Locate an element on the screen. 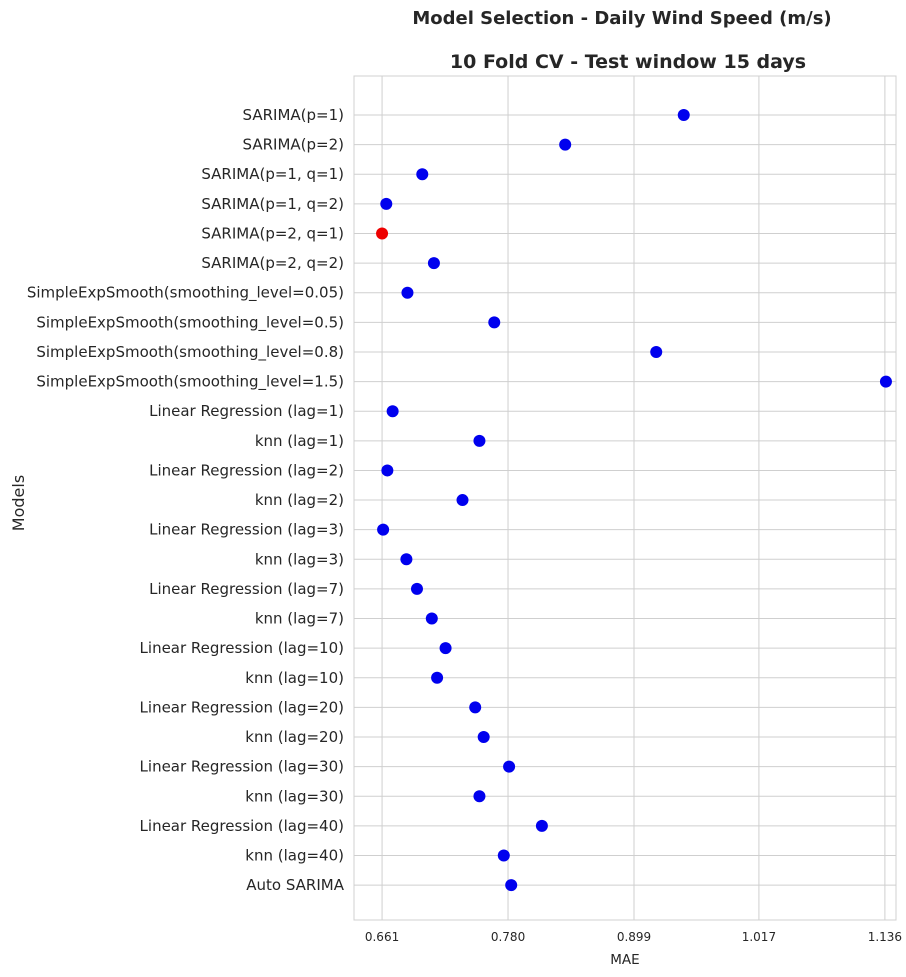 The width and height of the screenshot is (906, 977). category-label: Linear Regression (lag=40) is located at coordinates (242, 826).